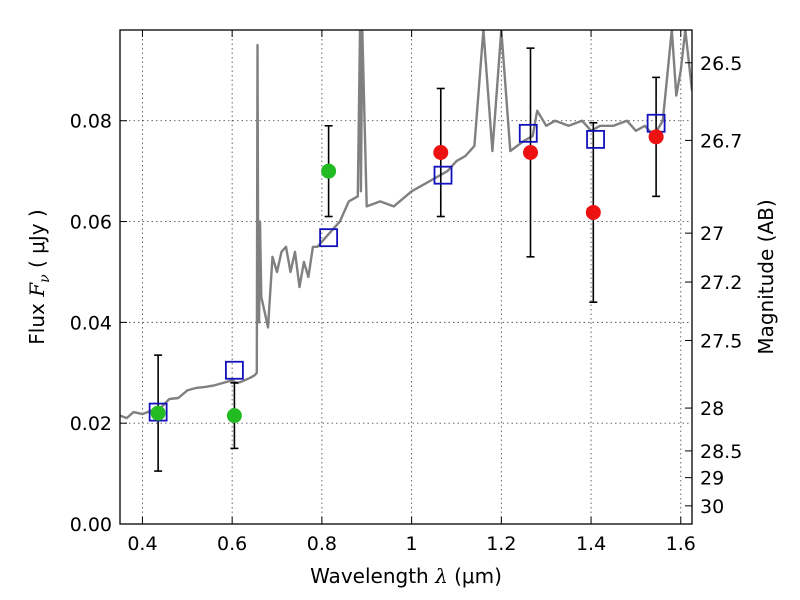 The height and width of the screenshot is (600, 800). What do you see at coordinates (591, 544) in the screenshot?
I see `x-tick-label: 1.4` at bounding box center [591, 544].